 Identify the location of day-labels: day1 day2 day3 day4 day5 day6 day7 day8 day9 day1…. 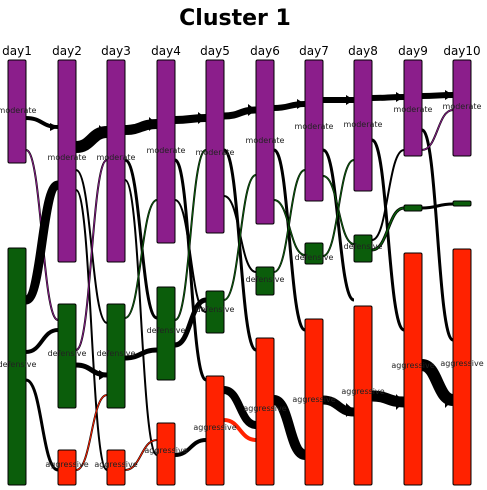
(241, 51).